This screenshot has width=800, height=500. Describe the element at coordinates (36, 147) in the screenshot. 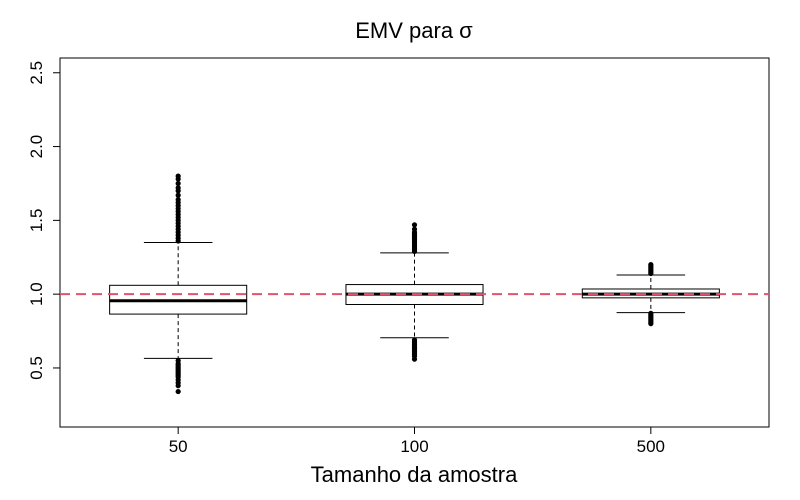

I see `y-tick-label: 2.0` at that location.